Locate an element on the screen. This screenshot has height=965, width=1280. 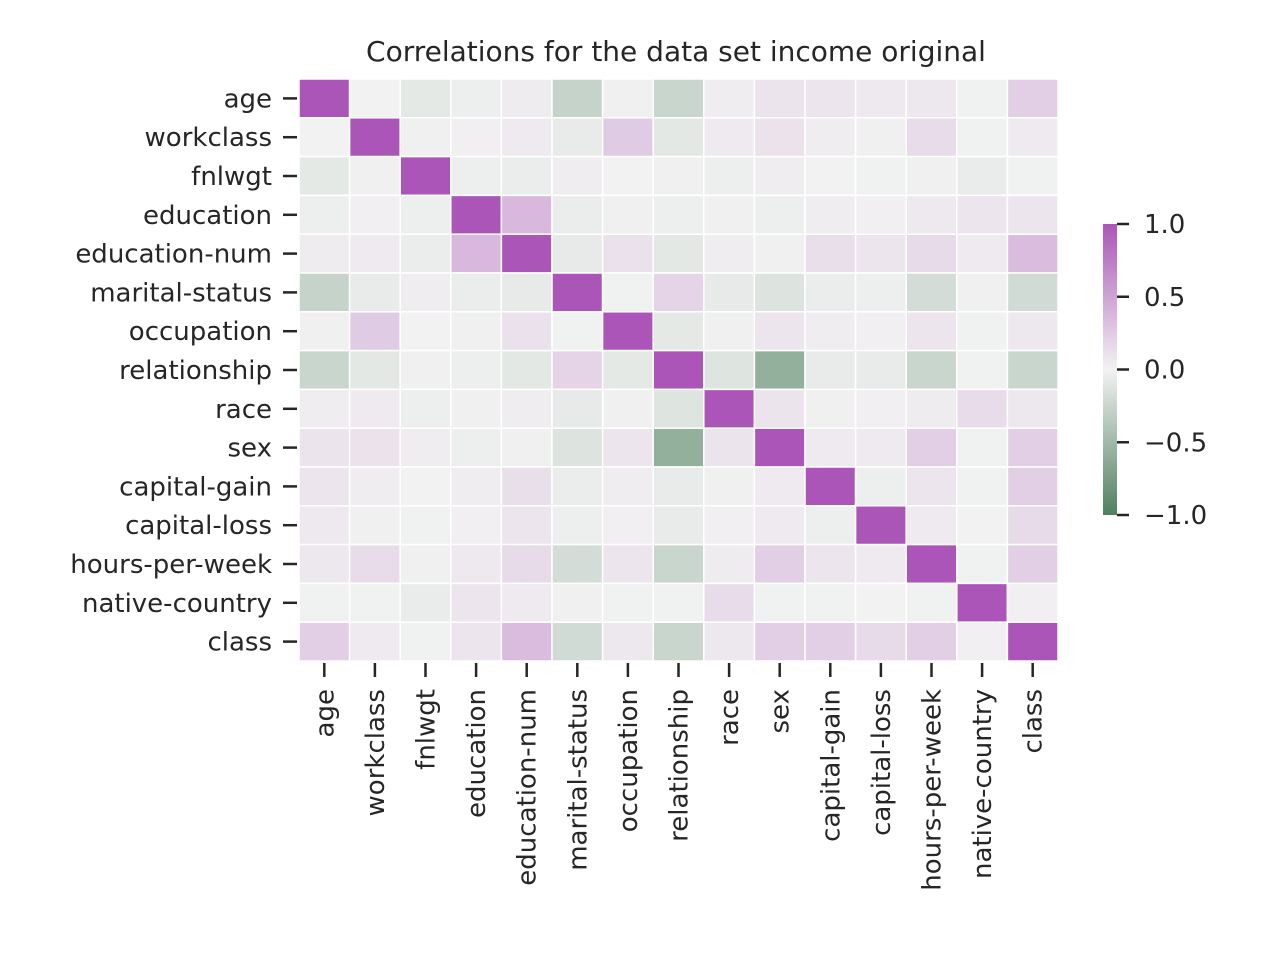
colorbar-tick-label: 0.0 is located at coordinates (1164, 371).